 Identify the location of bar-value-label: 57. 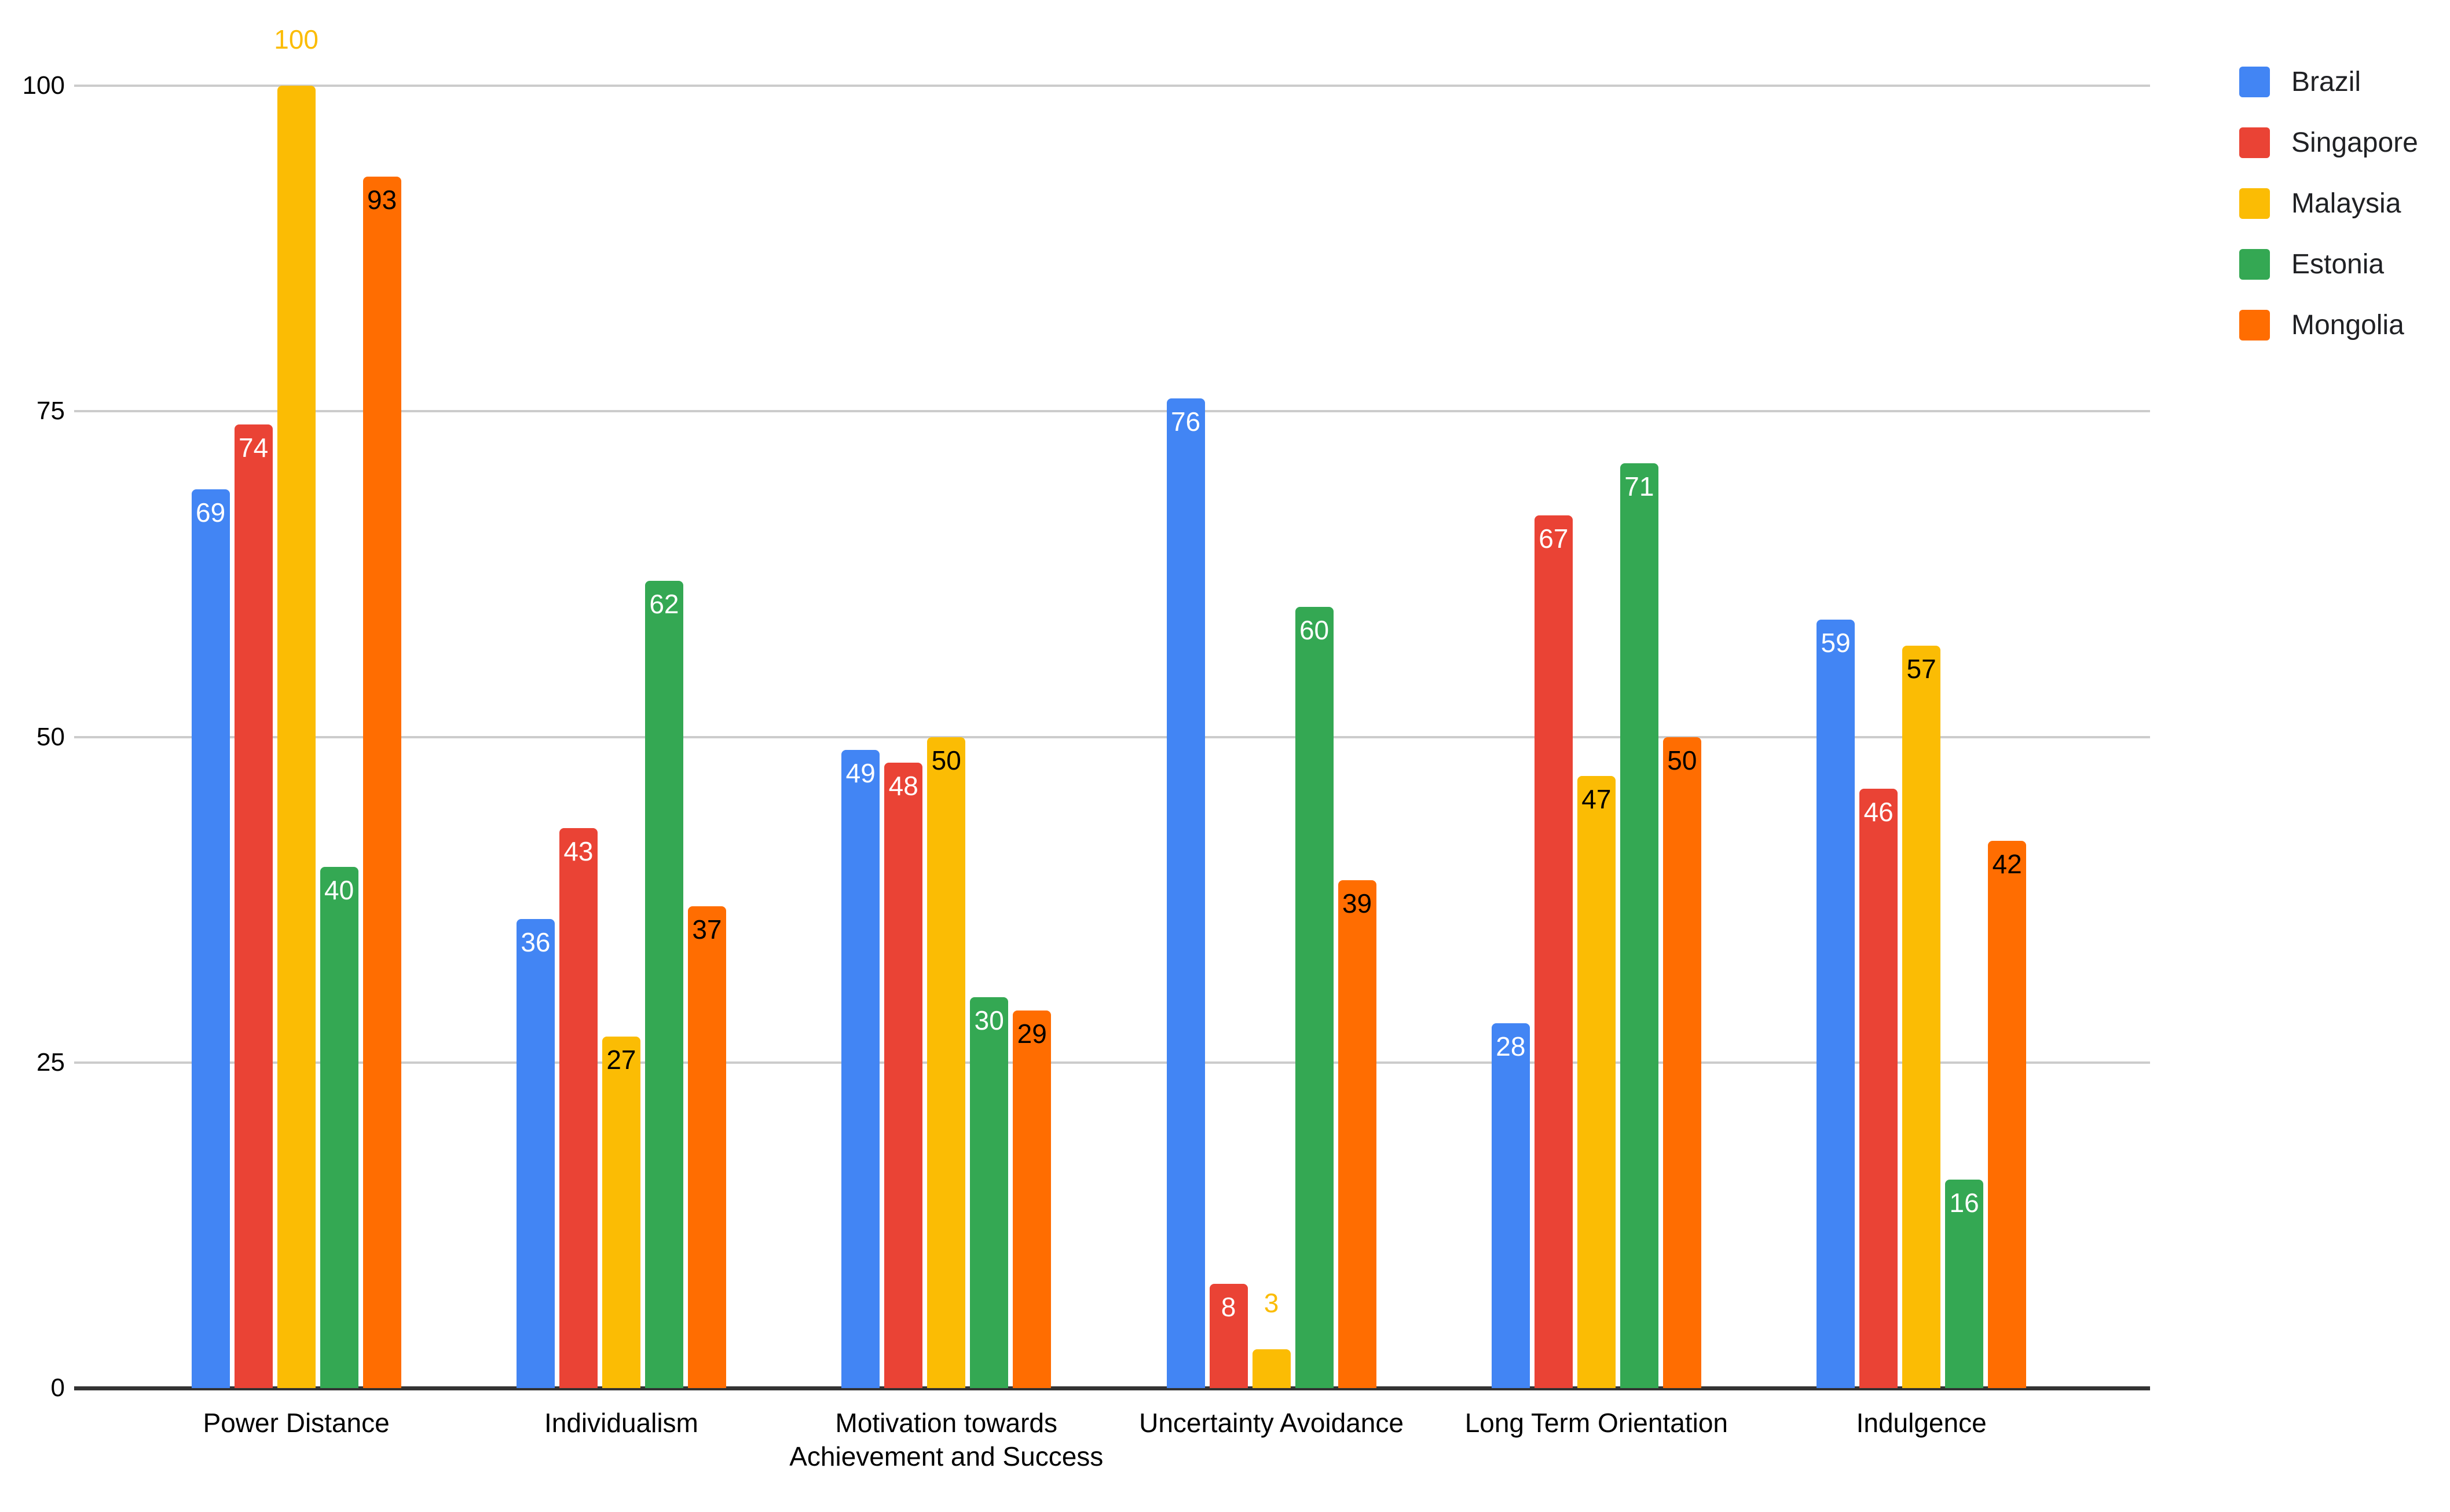
(1921, 669).